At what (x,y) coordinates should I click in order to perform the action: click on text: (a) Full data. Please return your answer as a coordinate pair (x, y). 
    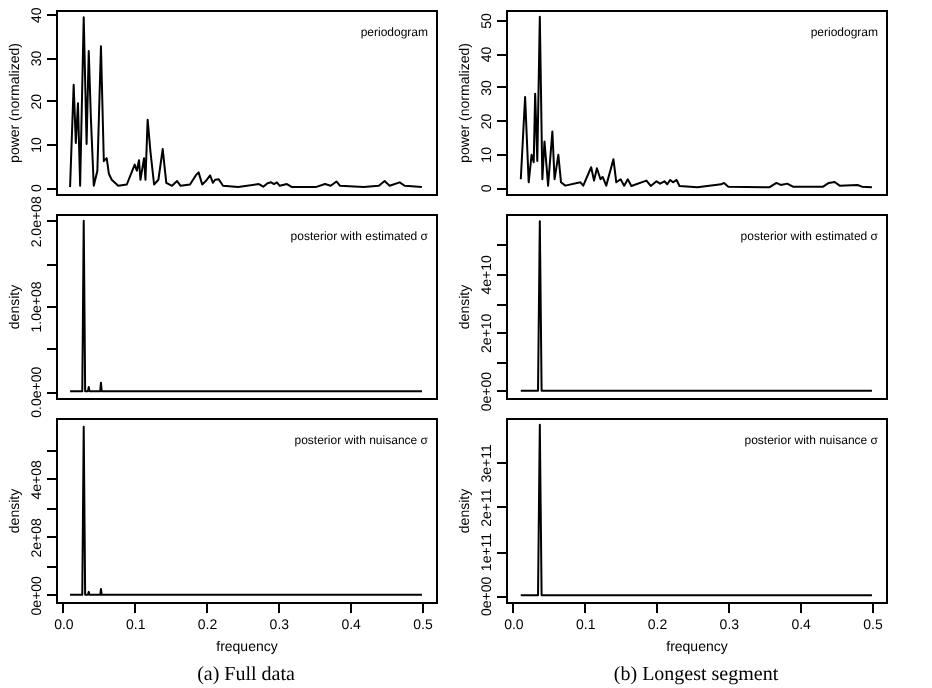
    Looking at the image, I should click on (246, 675).